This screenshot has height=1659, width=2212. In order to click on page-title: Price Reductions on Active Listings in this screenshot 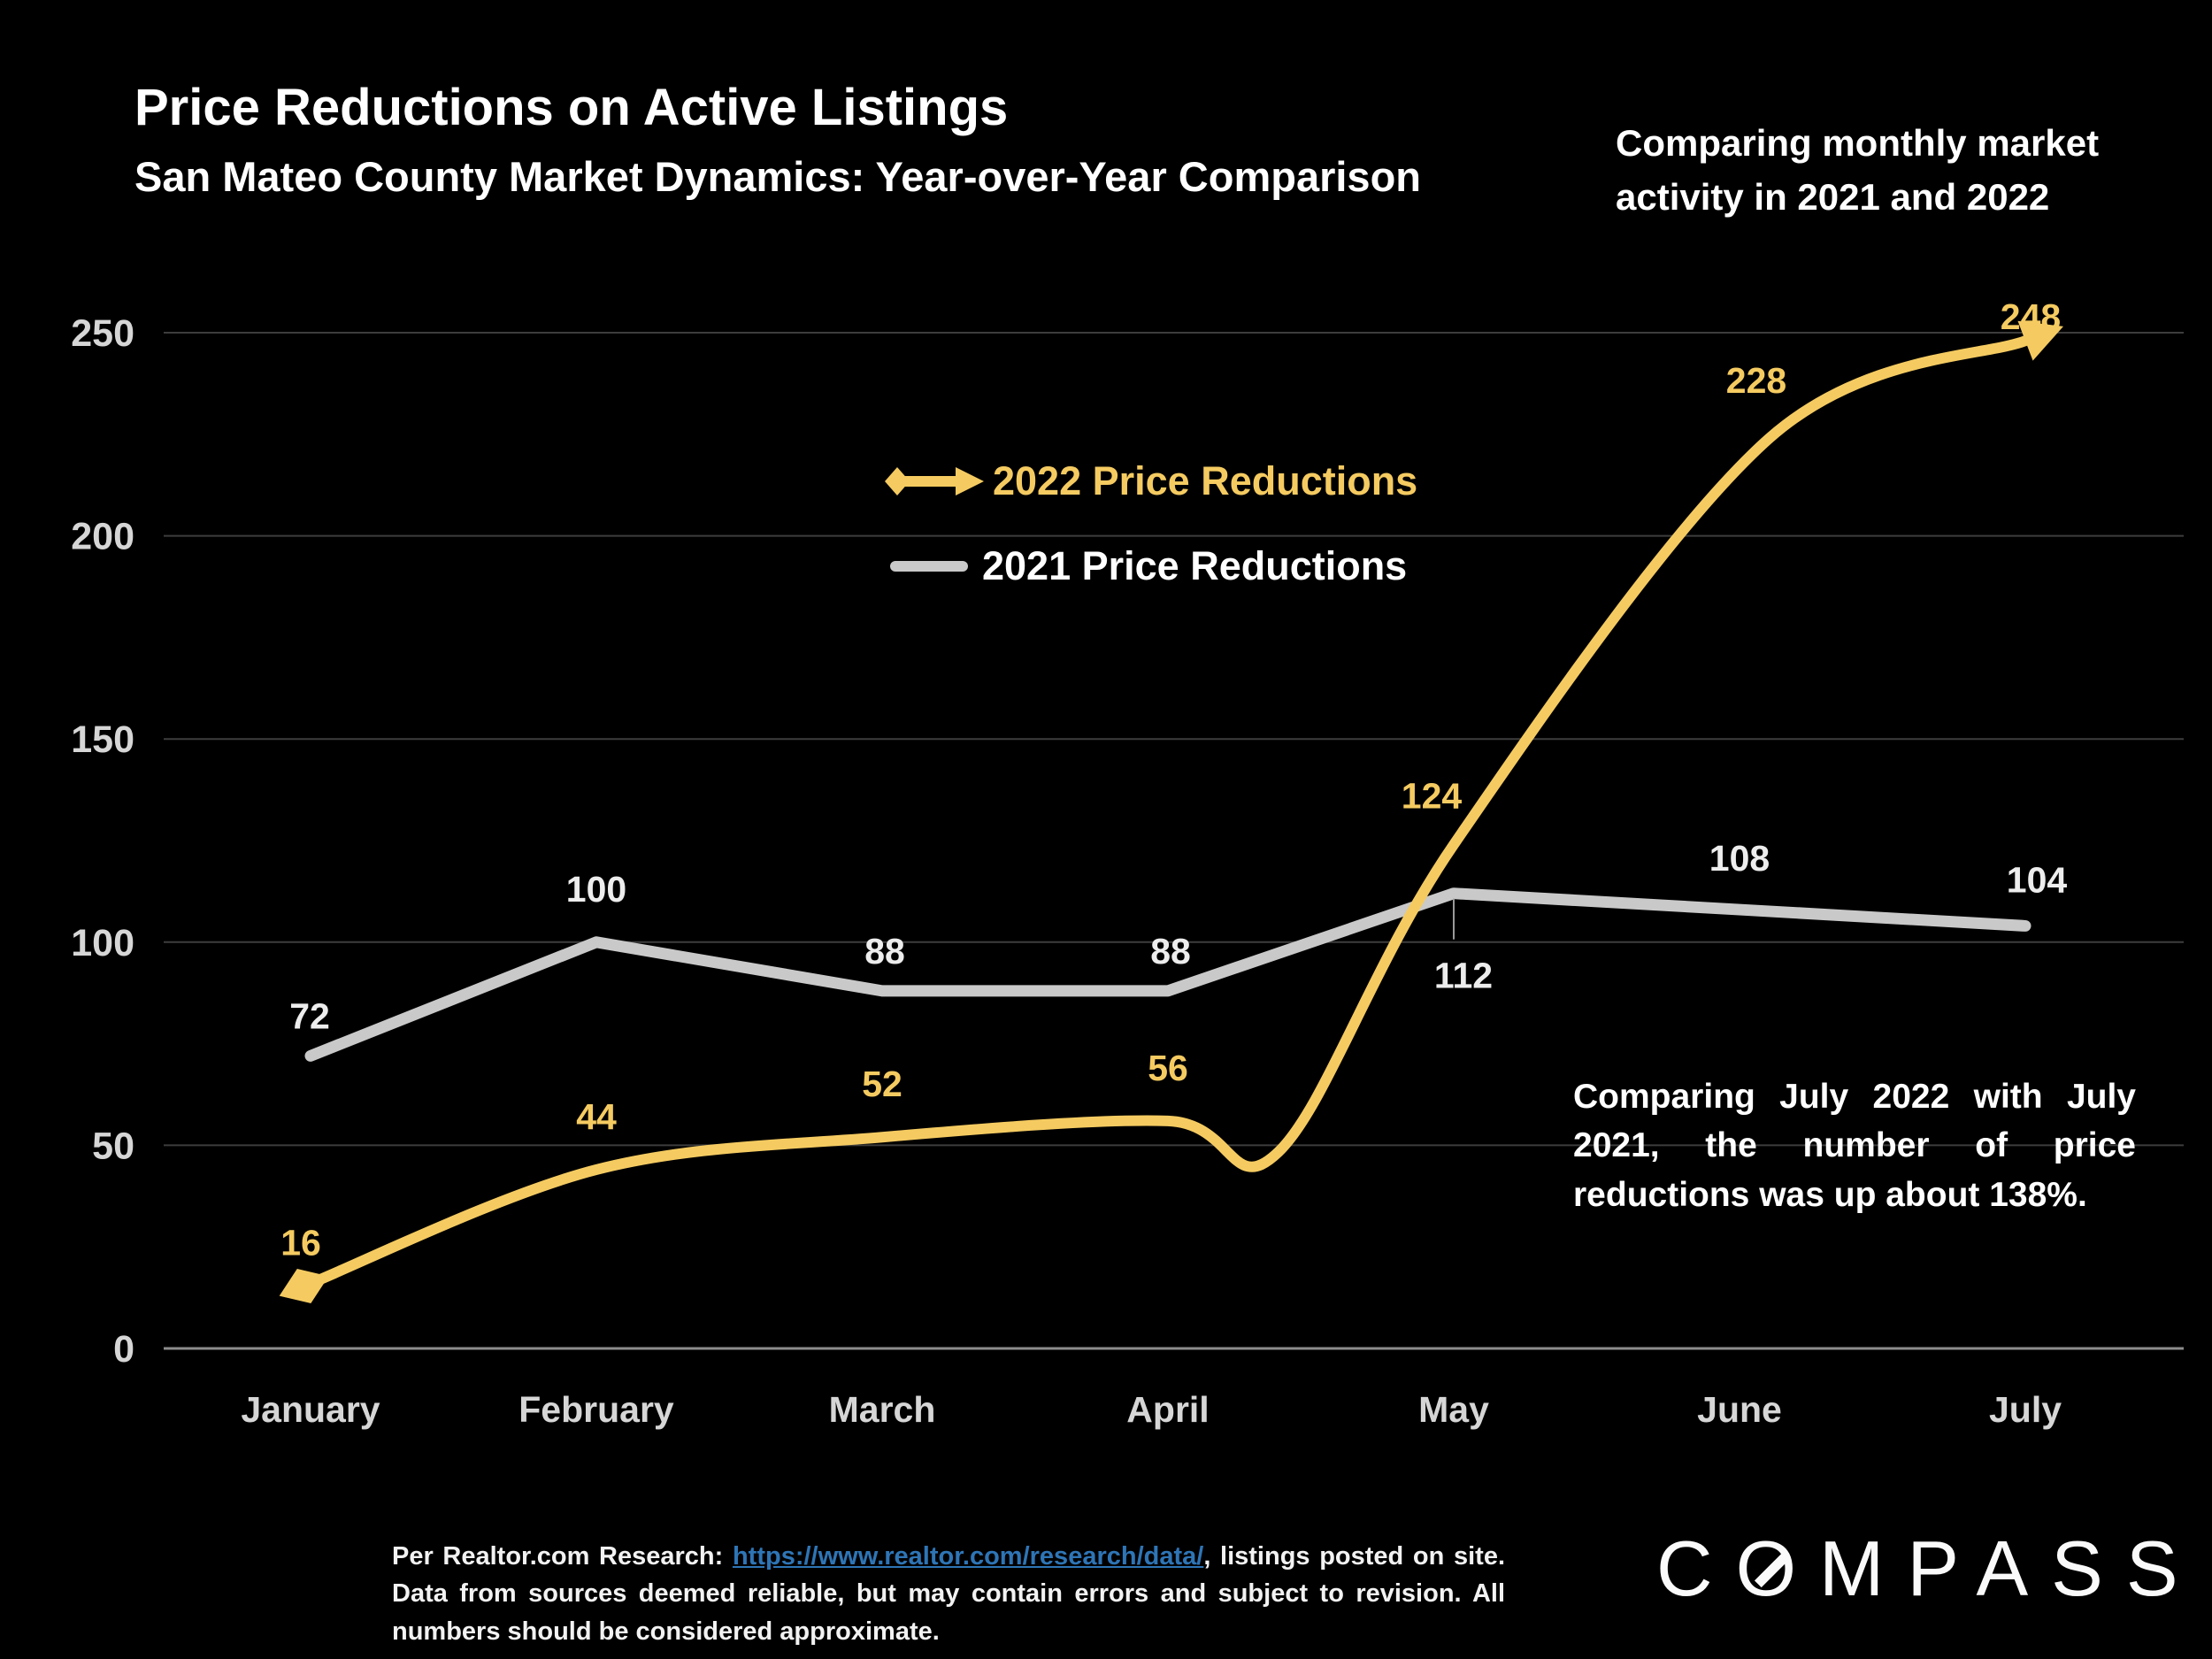, I will do `click(572, 108)`.